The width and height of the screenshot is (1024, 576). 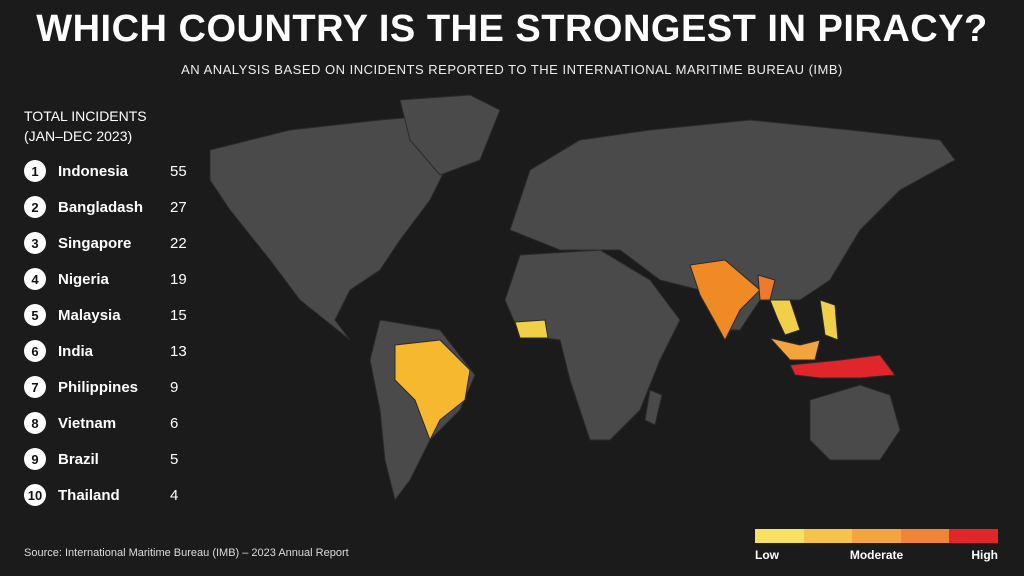 What do you see at coordinates (83, 279) in the screenshot?
I see `country-name: Nigeria` at bounding box center [83, 279].